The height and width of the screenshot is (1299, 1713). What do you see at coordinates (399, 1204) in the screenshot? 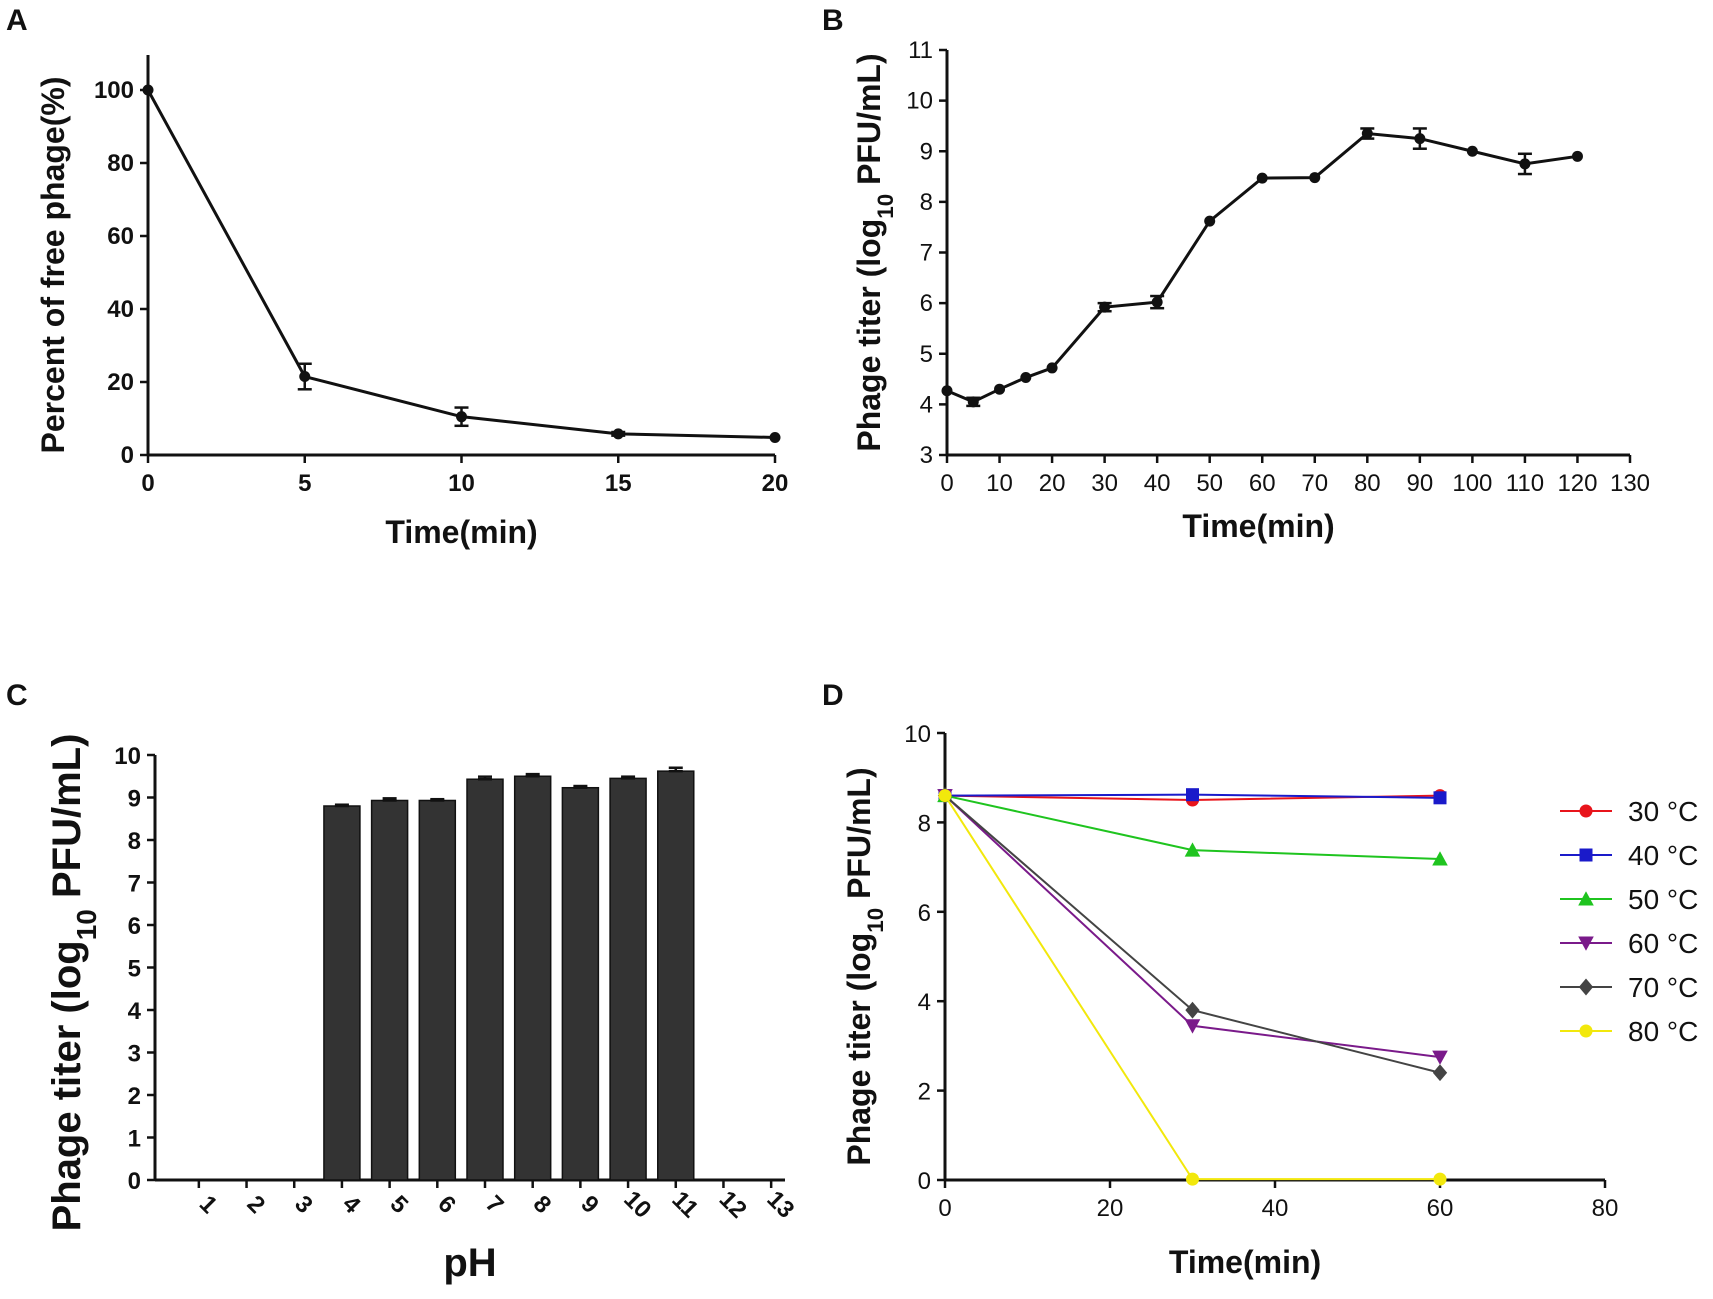
I see `panel-c-x-tick-label: 5` at bounding box center [399, 1204].